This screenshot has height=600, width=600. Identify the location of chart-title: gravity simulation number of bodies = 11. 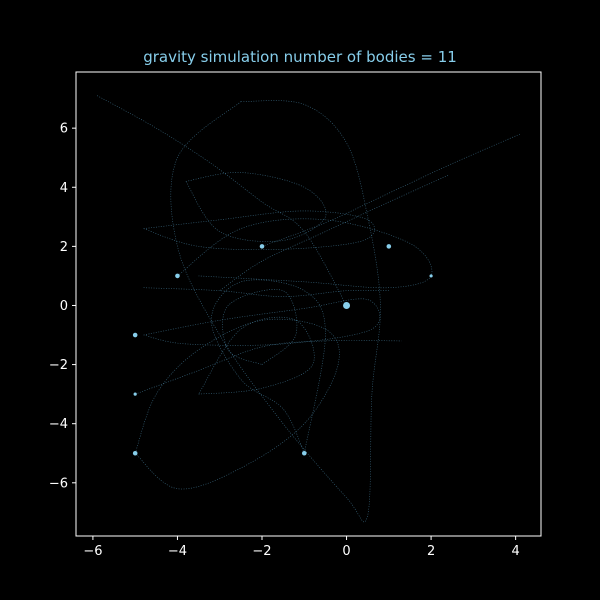
(300, 57).